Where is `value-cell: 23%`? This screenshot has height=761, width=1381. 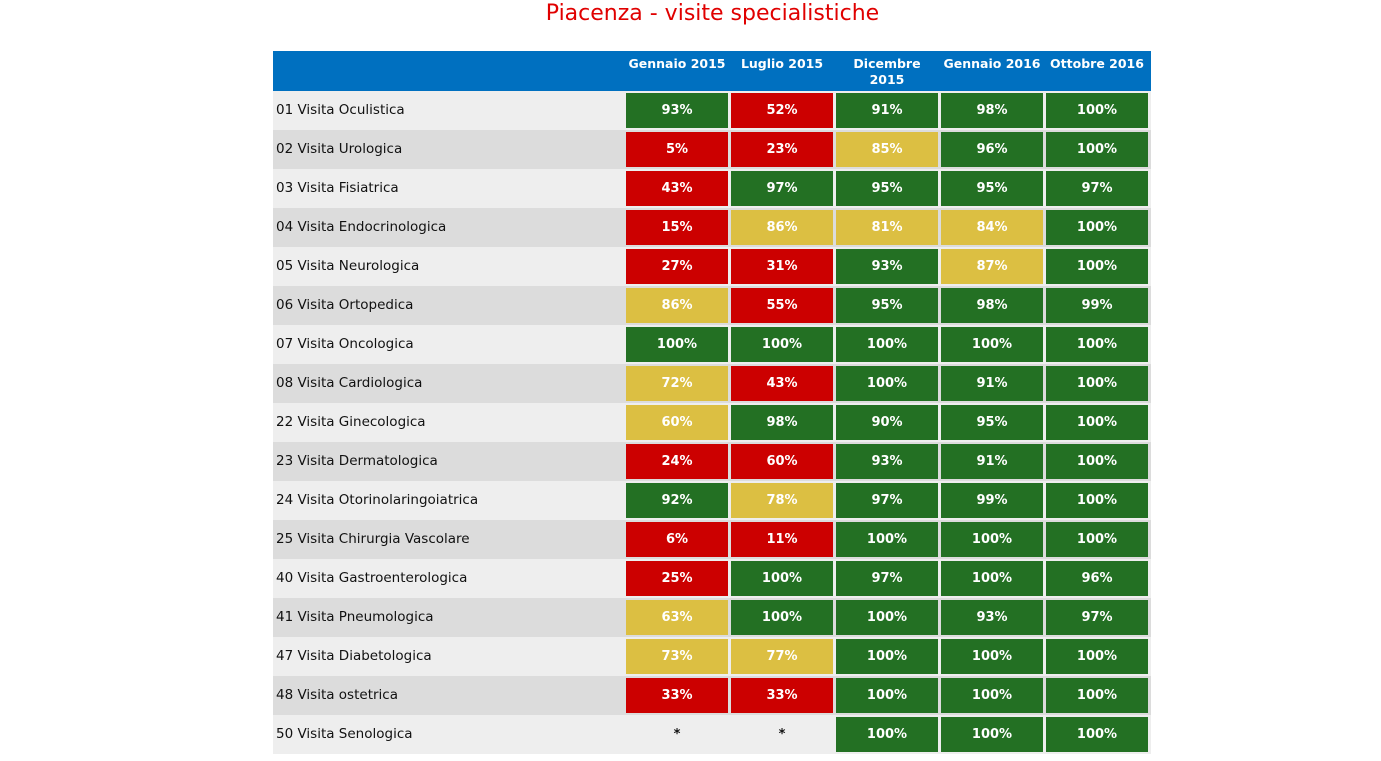 value-cell: 23% is located at coordinates (782, 149).